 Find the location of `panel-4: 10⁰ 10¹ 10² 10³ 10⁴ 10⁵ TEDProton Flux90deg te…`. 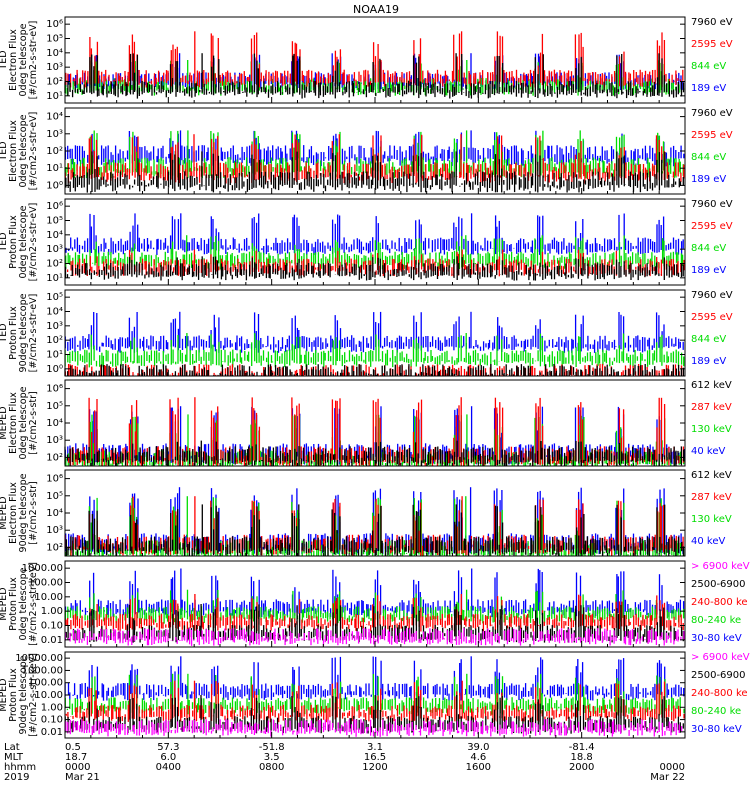

panel-4: 10⁰ 10¹ 10² 10³ 10⁴ 10⁵ TEDProton Flux90deg te… is located at coordinates (366, 333).